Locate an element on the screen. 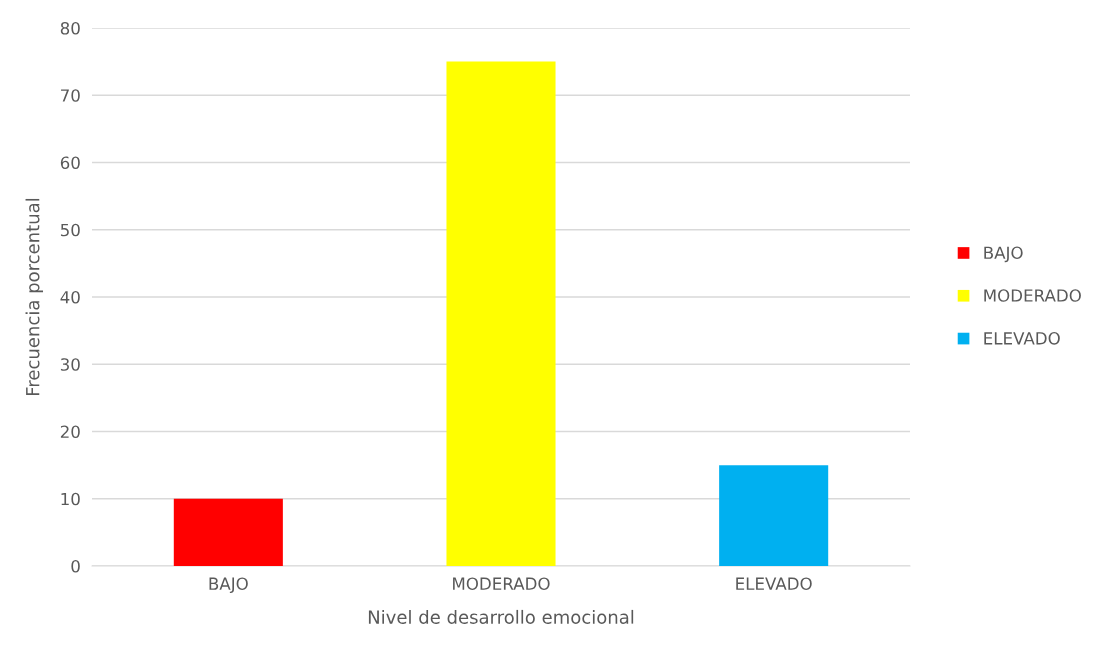 The image size is (1098, 647). y-tick-label: 40 is located at coordinates (70, 297).